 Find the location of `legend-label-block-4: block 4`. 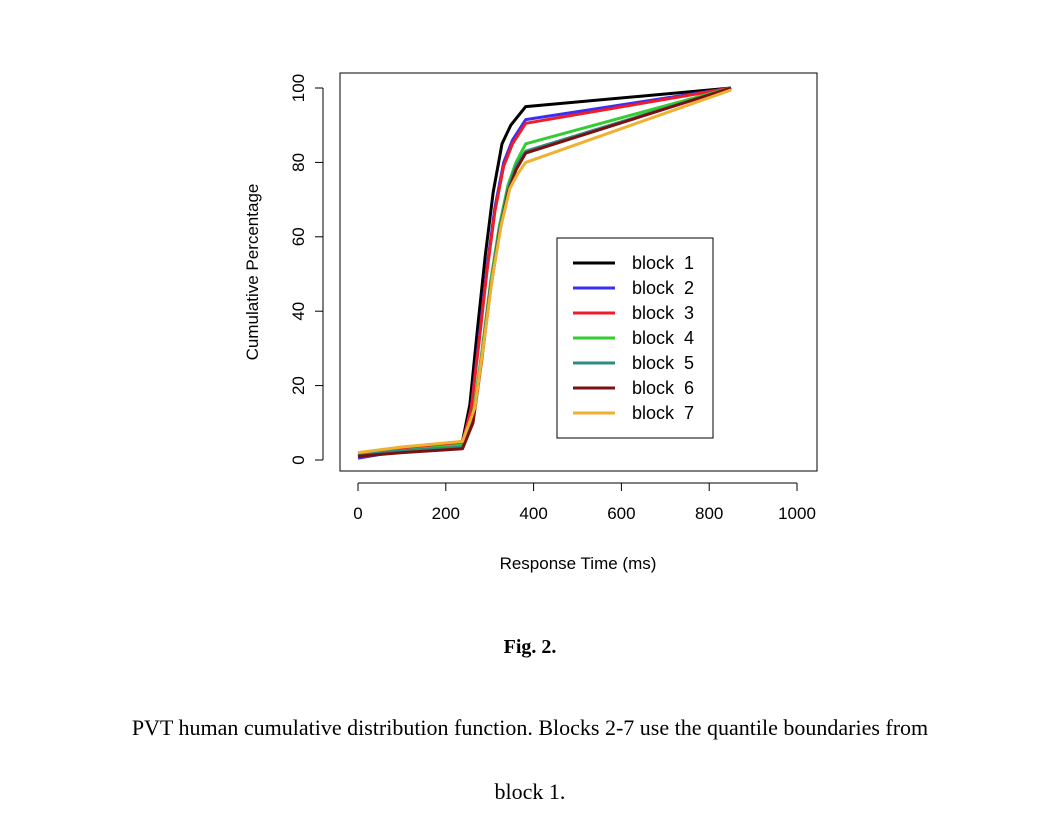

legend-label-block-4: block 4 is located at coordinates (663, 338).